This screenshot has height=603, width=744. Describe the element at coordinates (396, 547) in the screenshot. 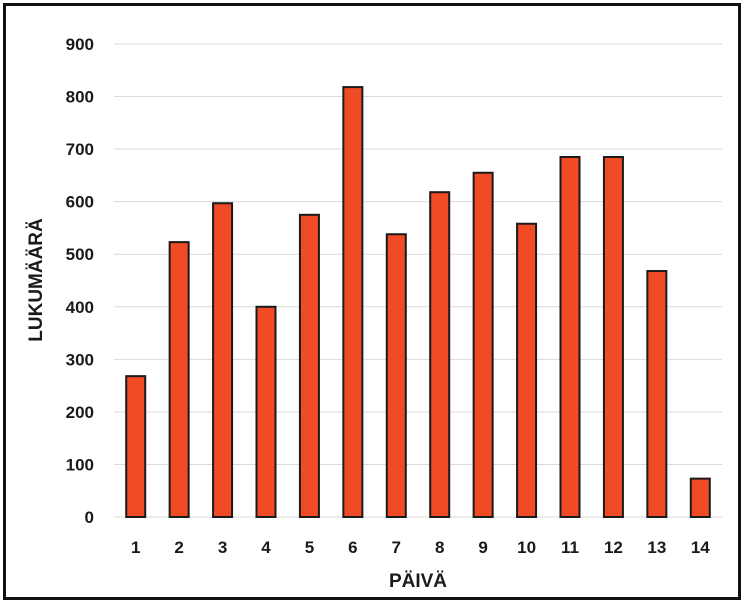

I see `x-tick-label: 7` at that location.